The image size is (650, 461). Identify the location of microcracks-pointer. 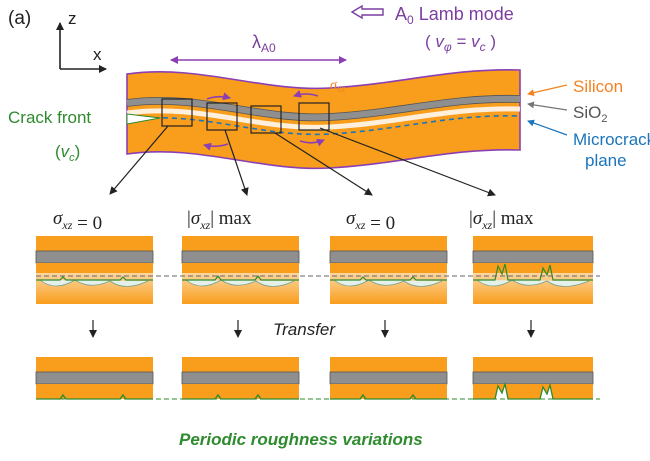
(547, 127).